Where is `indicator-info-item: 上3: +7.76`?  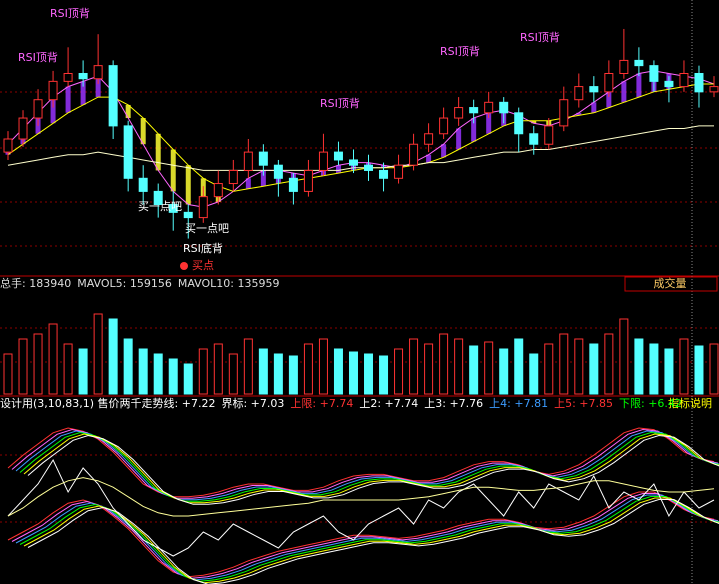
indicator-info-item: 上3: +7.76 is located at coordinates (453, 403).